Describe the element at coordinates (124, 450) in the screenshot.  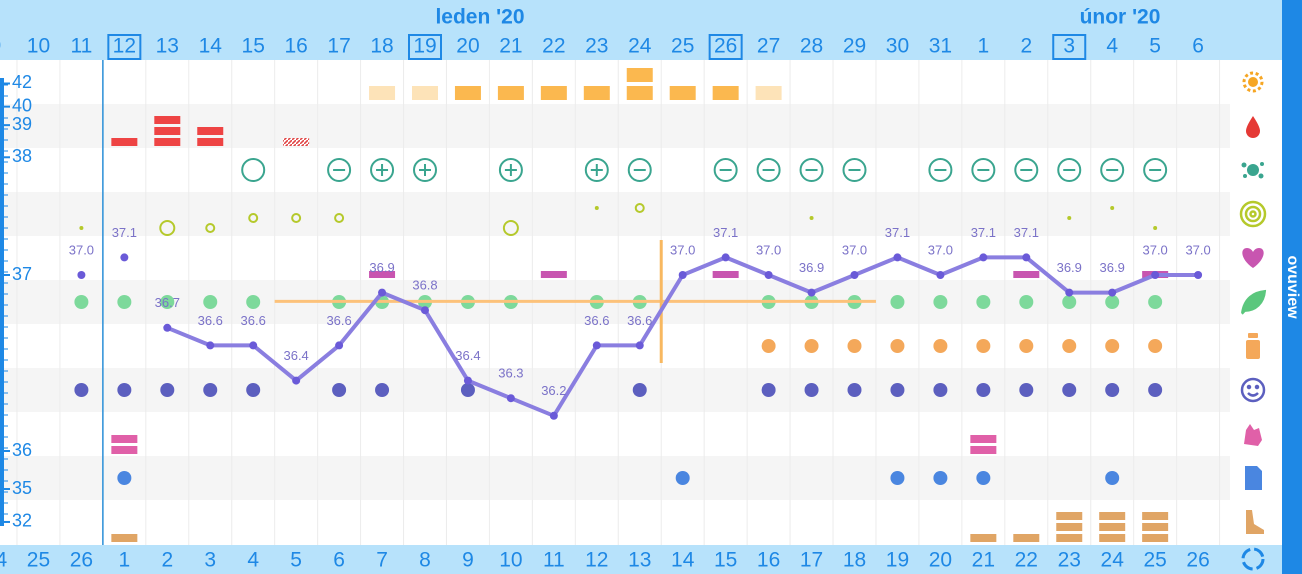
I see `symptom-mark-bar` at that location.